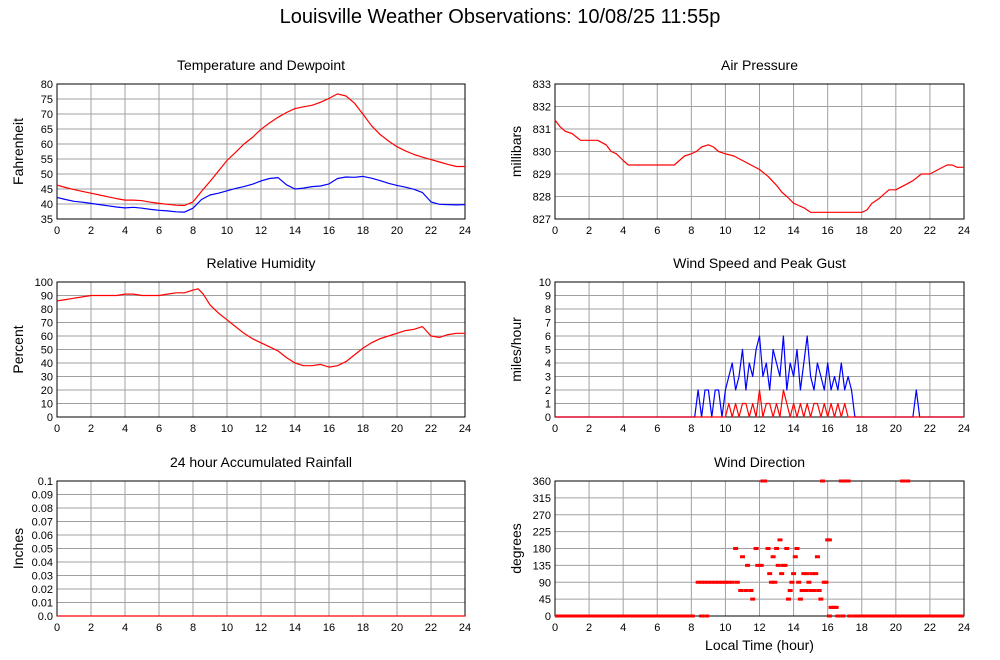 This screenshot has height=660, width=1000. I want to click on y-tick-label: 5, so click(548, 351).